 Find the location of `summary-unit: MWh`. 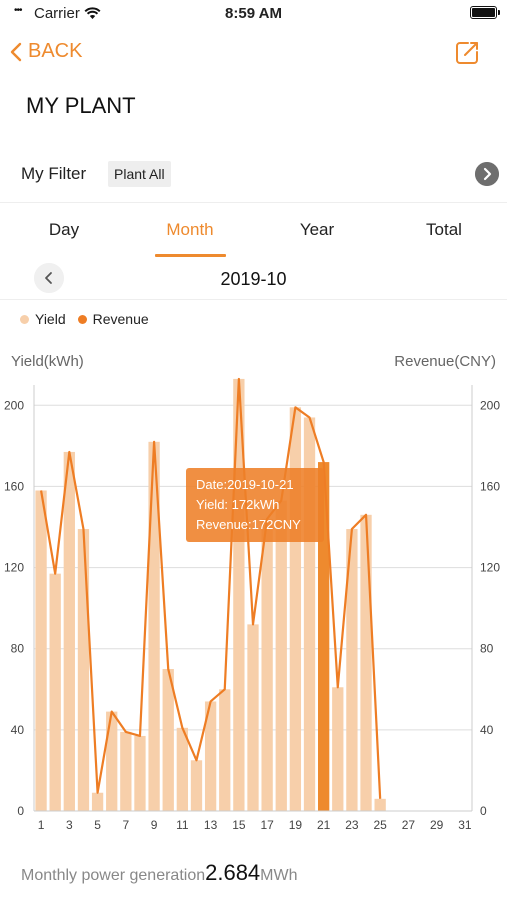

summary-unit: MWh is located at coordinates (279, 875).